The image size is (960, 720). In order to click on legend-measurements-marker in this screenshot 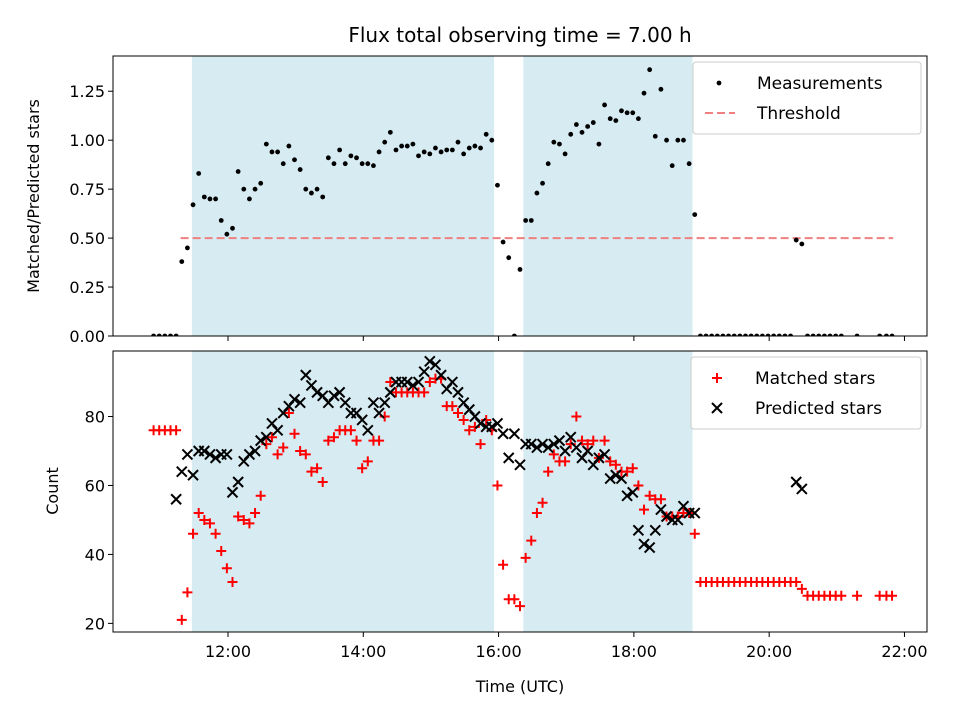, I will do `click(719, 83)`.